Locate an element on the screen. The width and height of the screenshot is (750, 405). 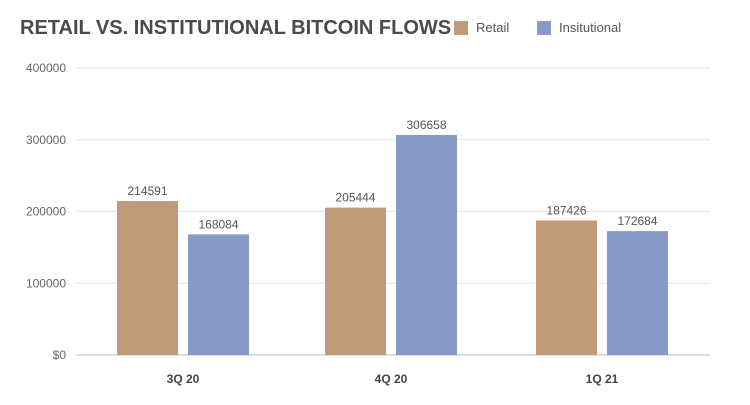
x-axis-categories: 3Q 20 4Q 20 1Q 21 is located at coordinates (393, 379).